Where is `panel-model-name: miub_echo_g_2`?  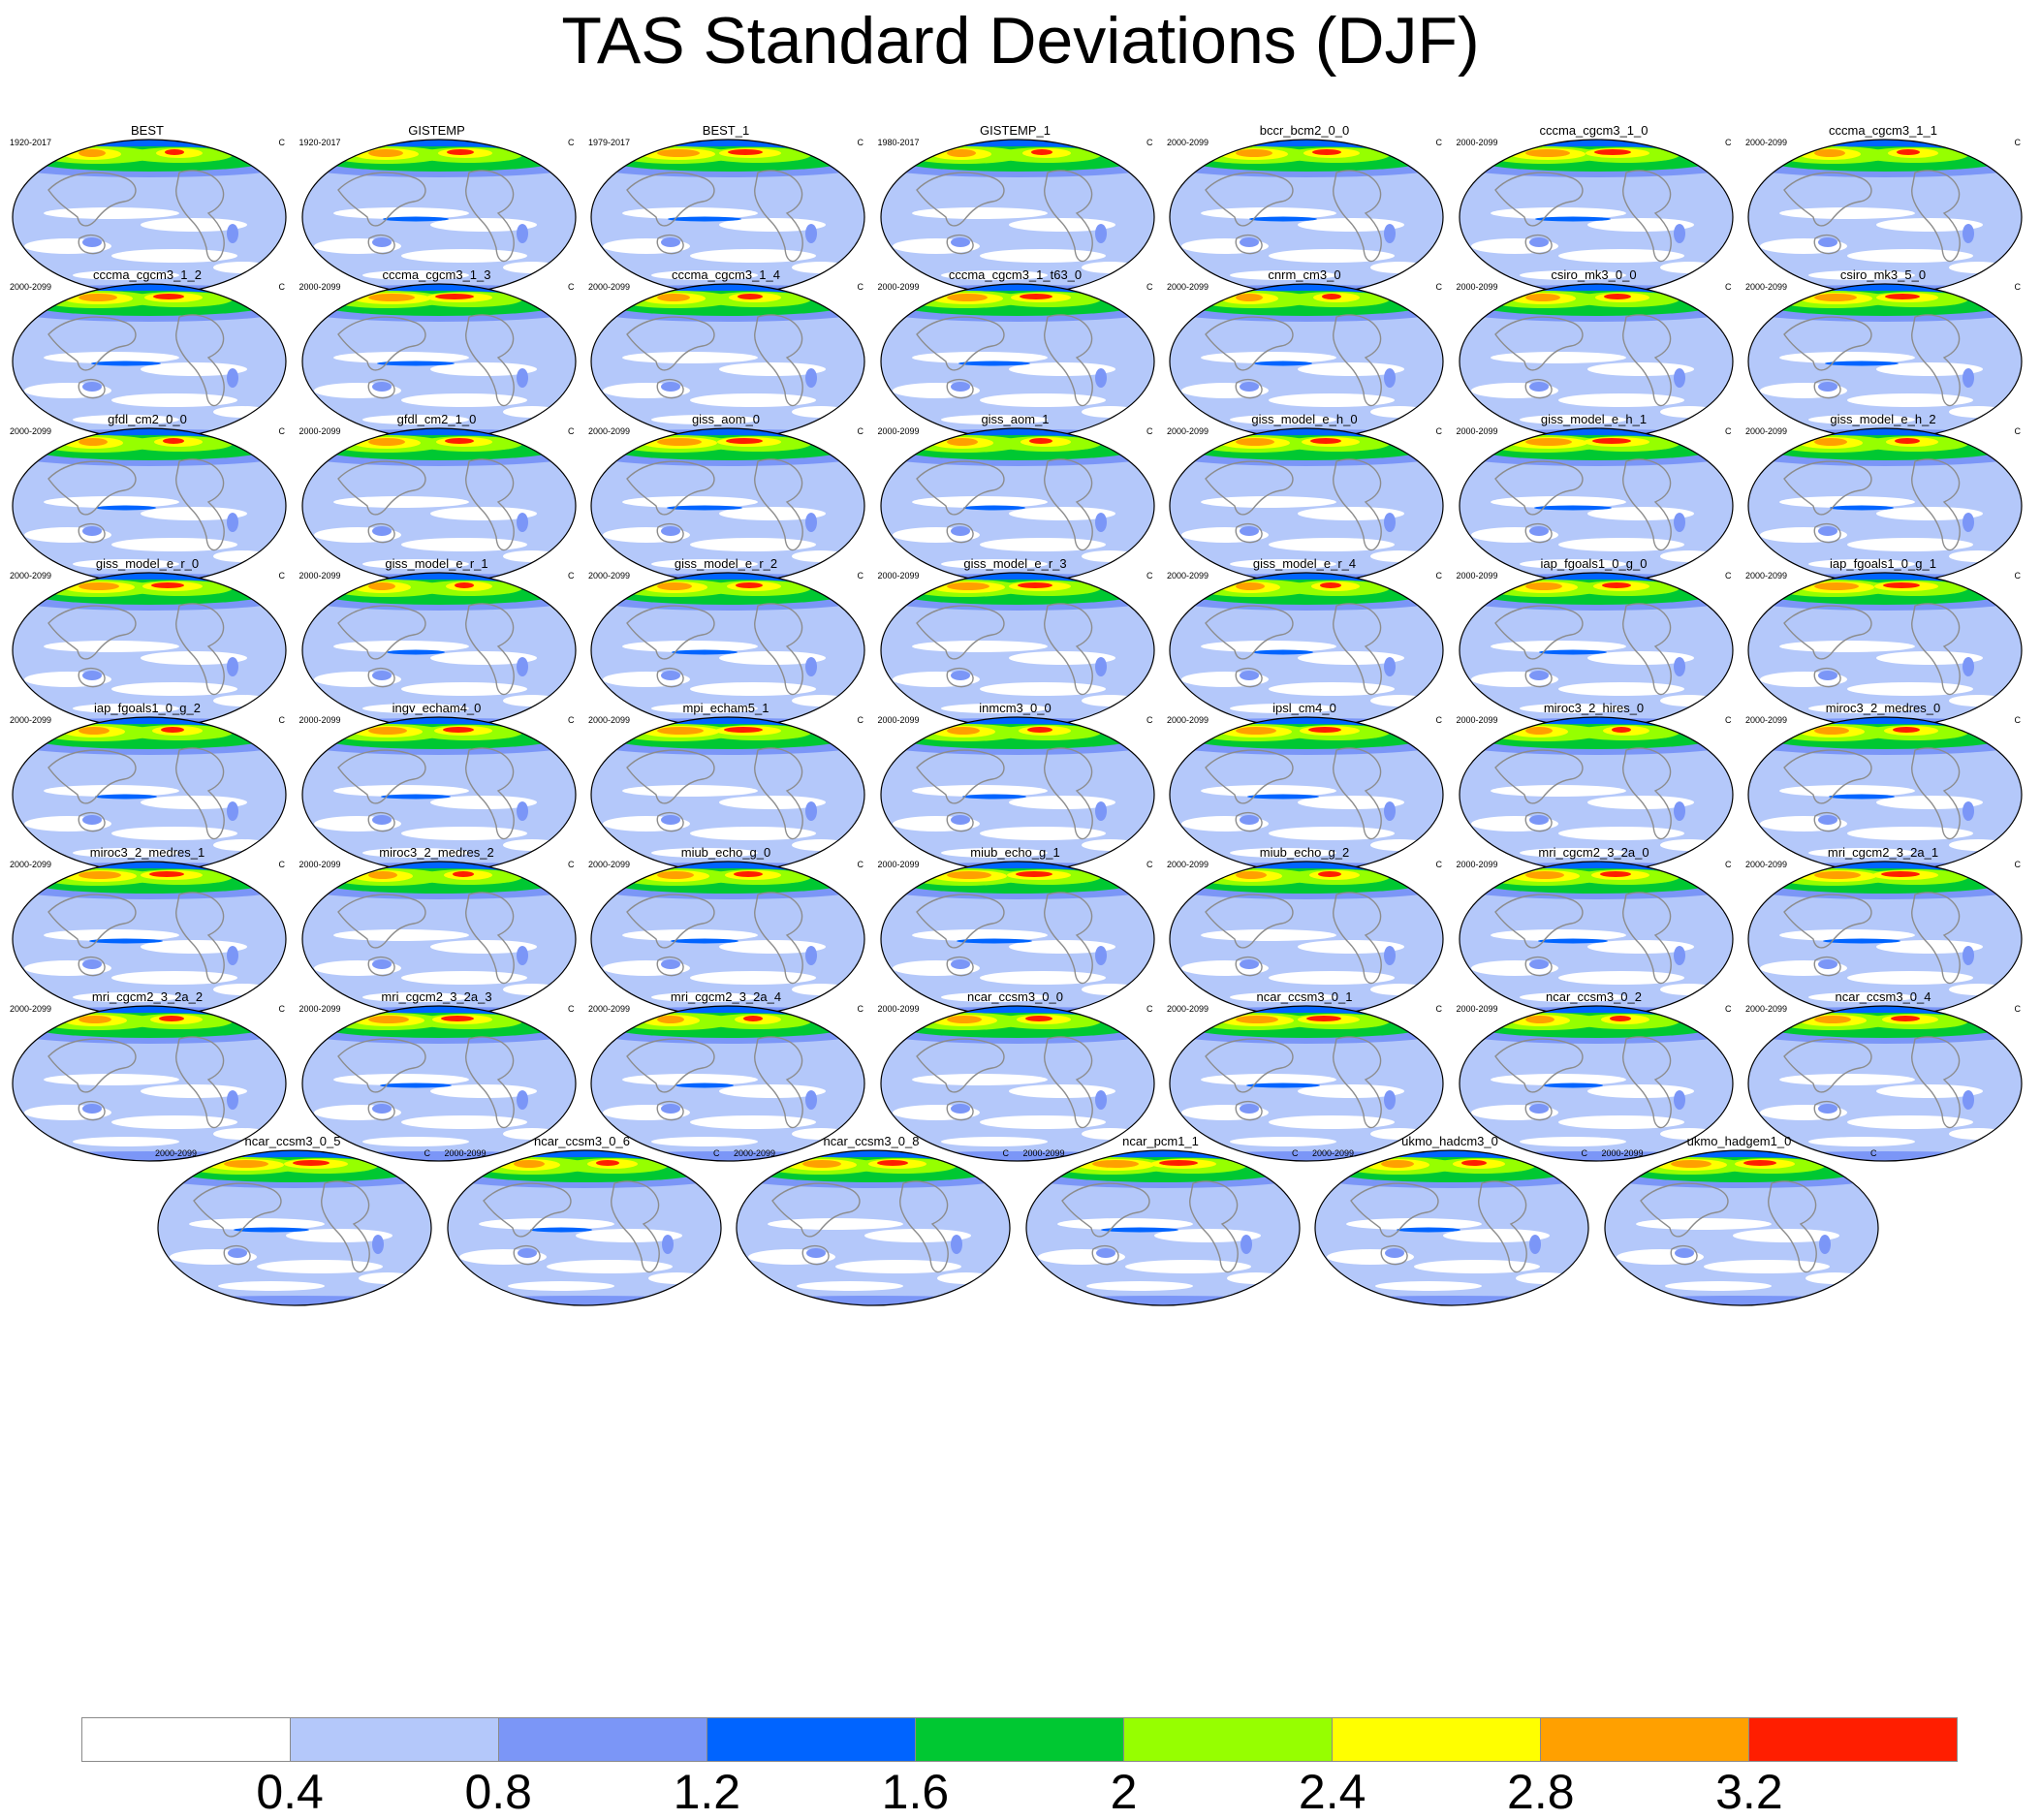
panel-model-name: miub_echo_g_2 is located at coordinates (1304, 852).